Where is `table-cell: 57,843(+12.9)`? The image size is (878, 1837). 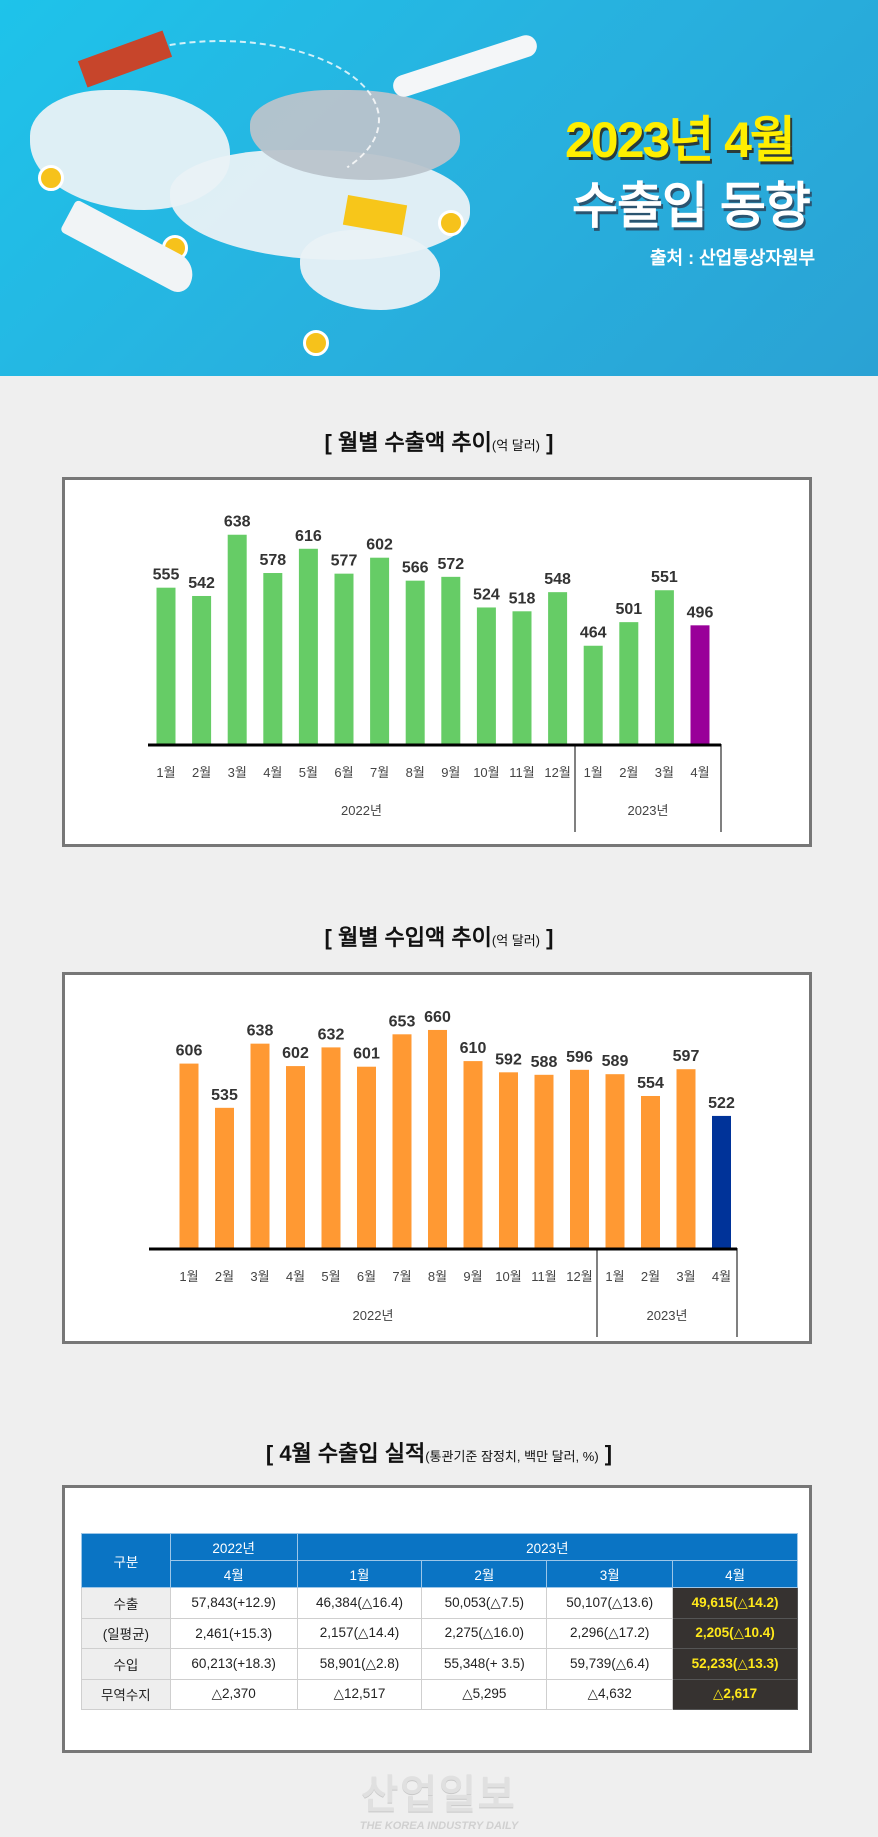
table-cell: 57,843(+12.9) is located at coordinates (233, 1603).